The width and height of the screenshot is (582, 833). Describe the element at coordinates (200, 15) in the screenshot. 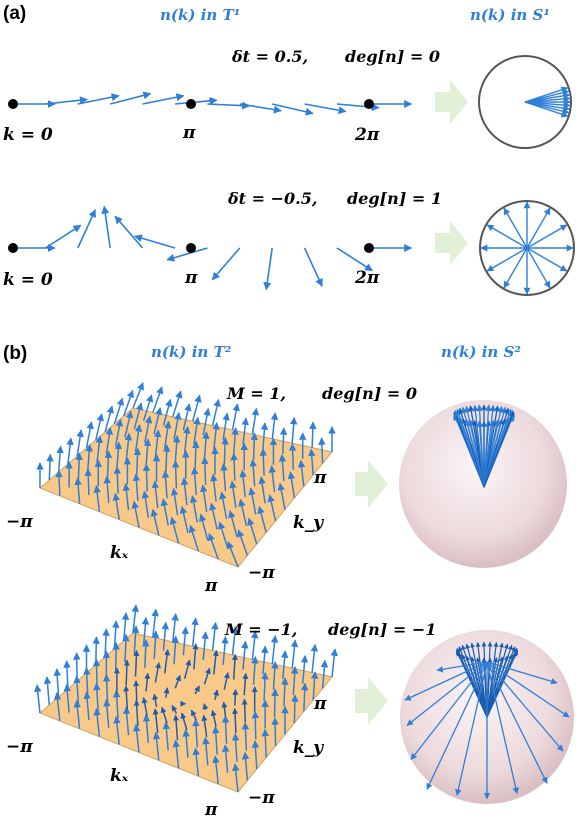

I see `panel-a-title-left: n(k) in T¹` at that location.